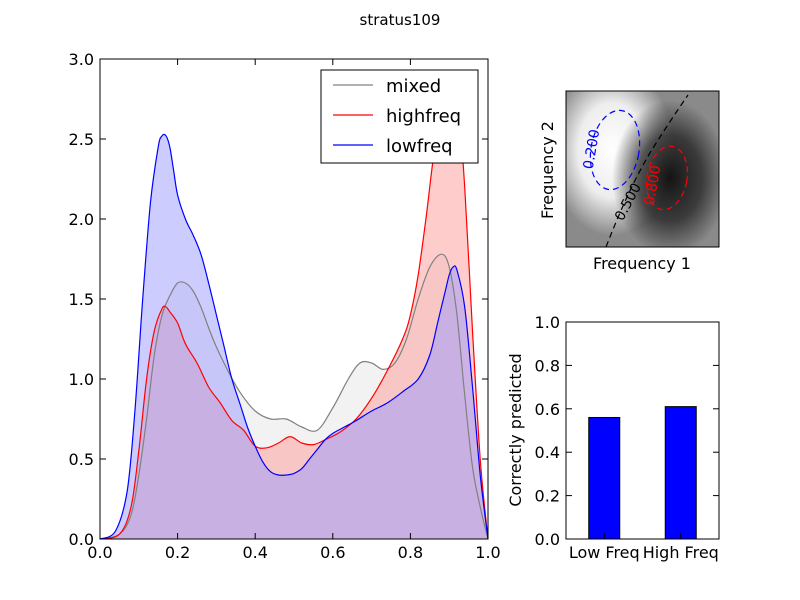 The image size is (800, 600). I want to click on contour-label-0.200: 0.200, so click(592, 149).